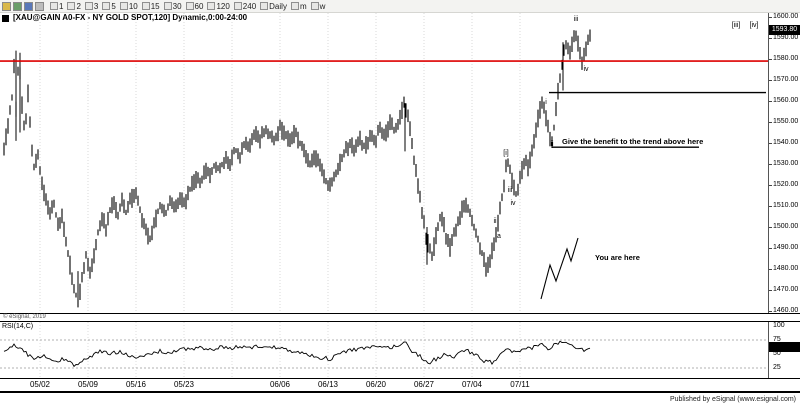  I want to click on price-axis-label: 1500.00, so click(786, 226).